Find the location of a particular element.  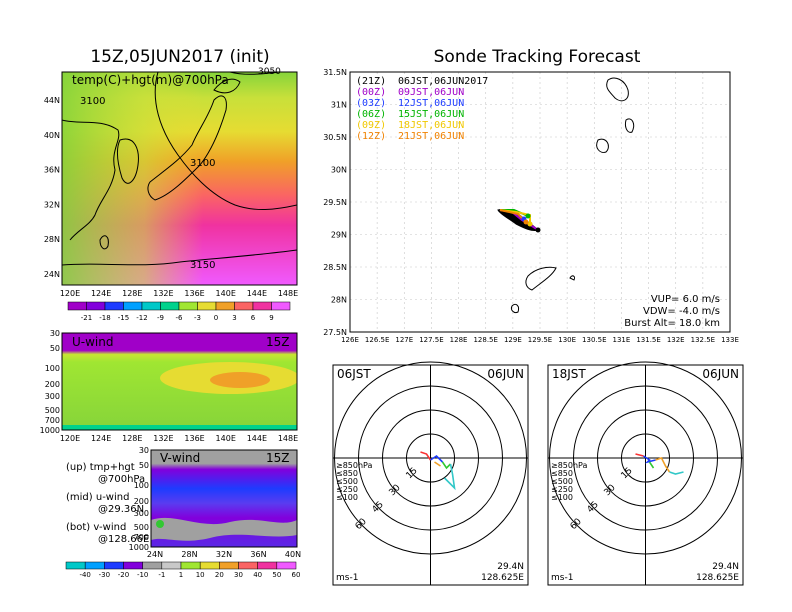

v-colorbar-label-10: 50 is located at coordinates (276, 575).